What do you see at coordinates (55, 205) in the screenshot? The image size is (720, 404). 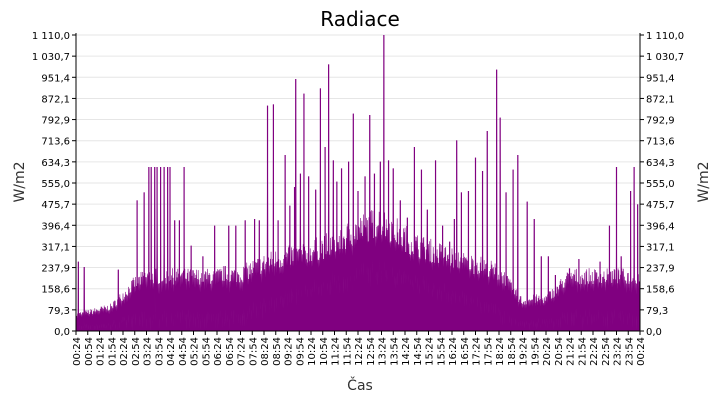 I see `y-tick-label-left: 475,7` at bounding box center [55, 205].